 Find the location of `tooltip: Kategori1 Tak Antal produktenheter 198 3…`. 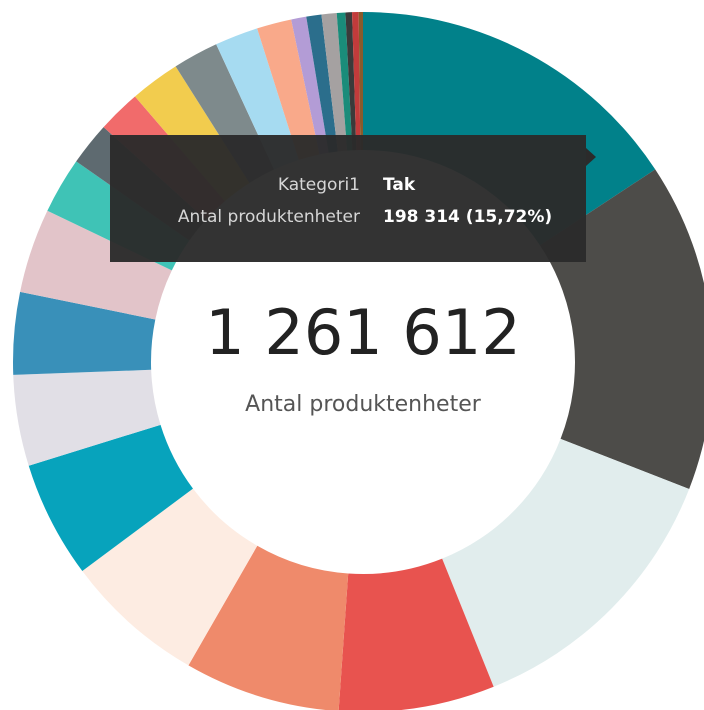

tooltip: Kategori1 Tak Antal produktenheter 198 3… is located at coordinates (353, 198).